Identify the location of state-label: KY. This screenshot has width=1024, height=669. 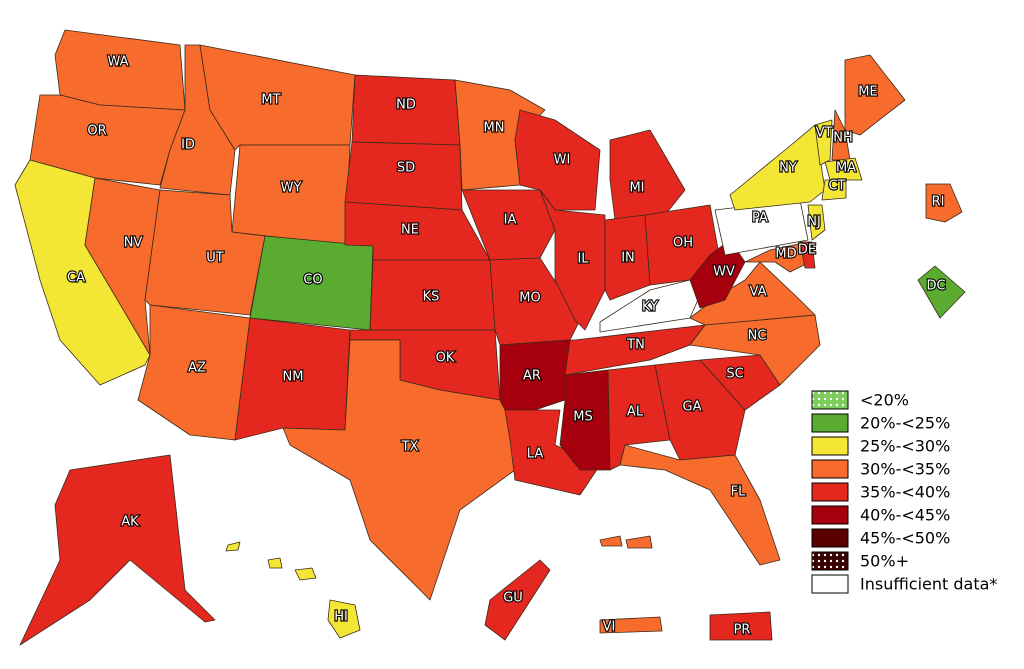
(650, 307).